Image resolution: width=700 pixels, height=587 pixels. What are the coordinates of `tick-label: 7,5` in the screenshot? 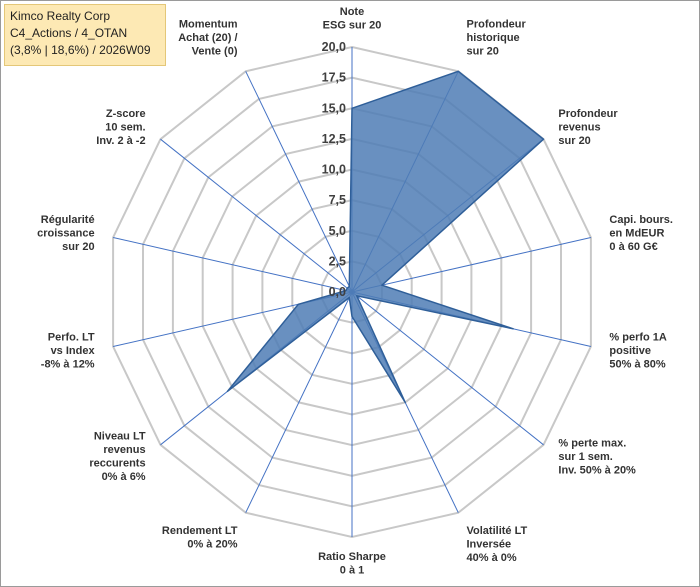 It's located at (337, 200).